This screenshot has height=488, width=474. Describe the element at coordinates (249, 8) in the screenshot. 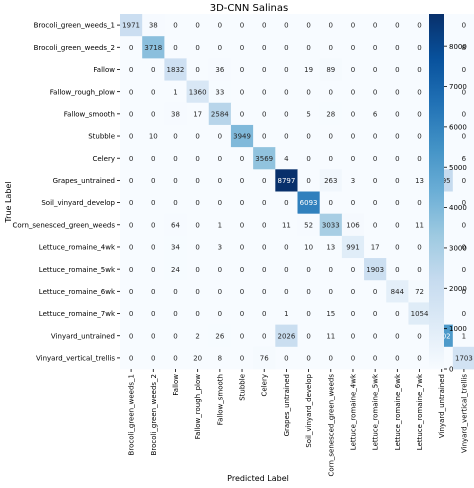

I see `chart-title: 3D-CNN Salinas` at that location.